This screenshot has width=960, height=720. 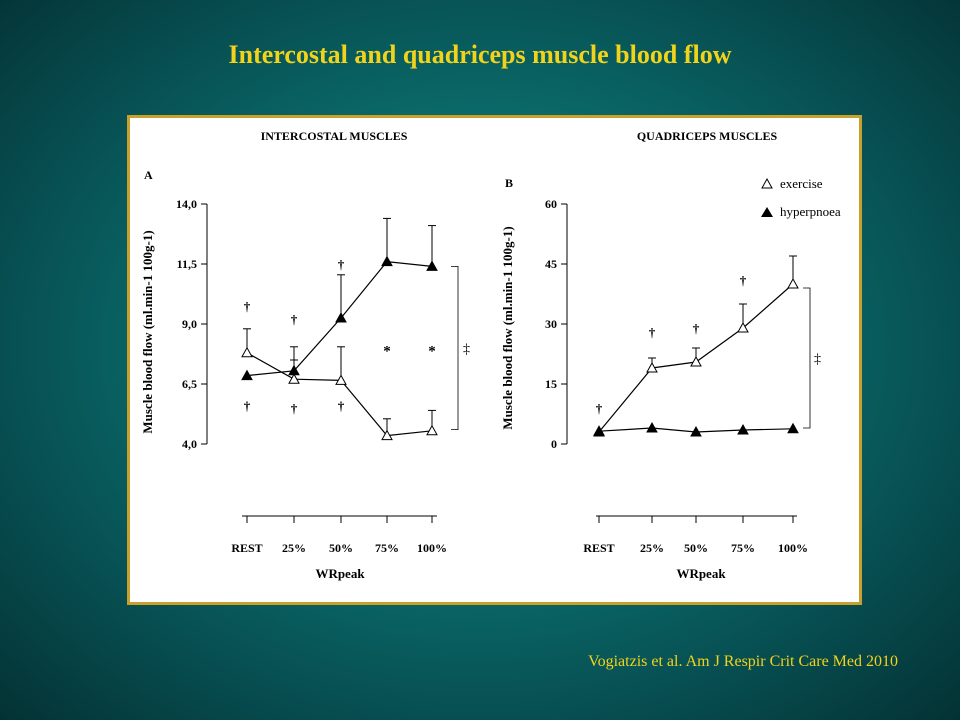 What do you see at coordinates (186, 204) in the screenshot?
I see `chart-a-y-tick-label: 14,0` at bounding box center [186, 204].